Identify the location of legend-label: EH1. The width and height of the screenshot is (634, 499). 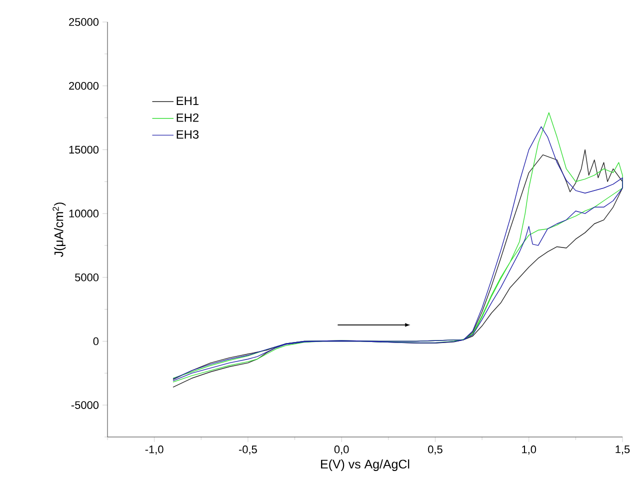
(187, 100).